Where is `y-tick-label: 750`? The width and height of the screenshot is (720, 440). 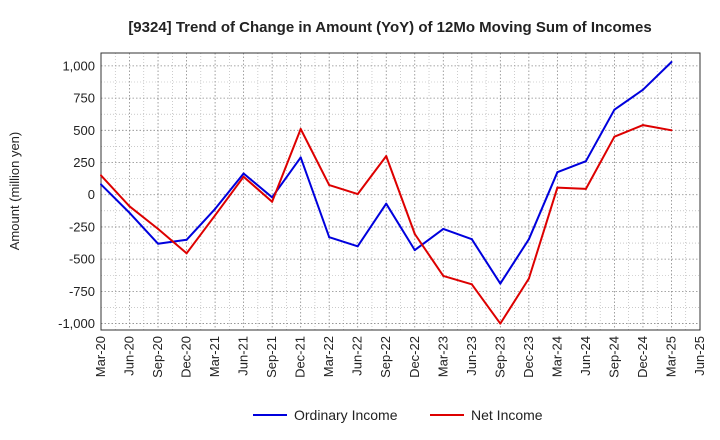 y-tick-label: 750 is located at coordinates (84, 98).